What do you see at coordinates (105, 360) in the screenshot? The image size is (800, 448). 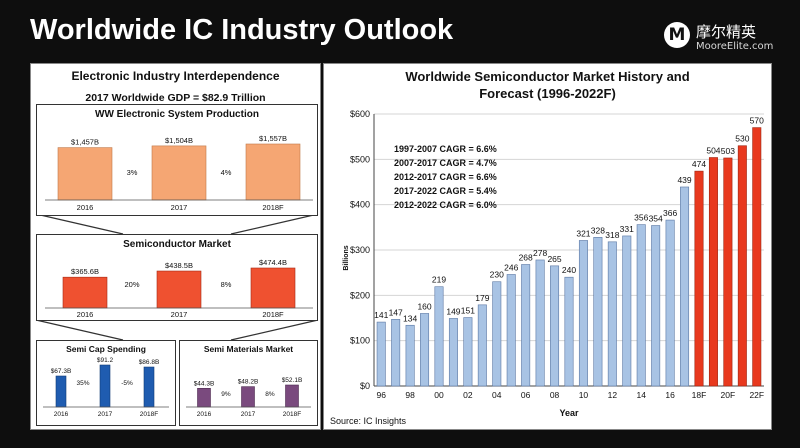 I see `bar-value-label: $91.2` at bounding box center [105, 360].